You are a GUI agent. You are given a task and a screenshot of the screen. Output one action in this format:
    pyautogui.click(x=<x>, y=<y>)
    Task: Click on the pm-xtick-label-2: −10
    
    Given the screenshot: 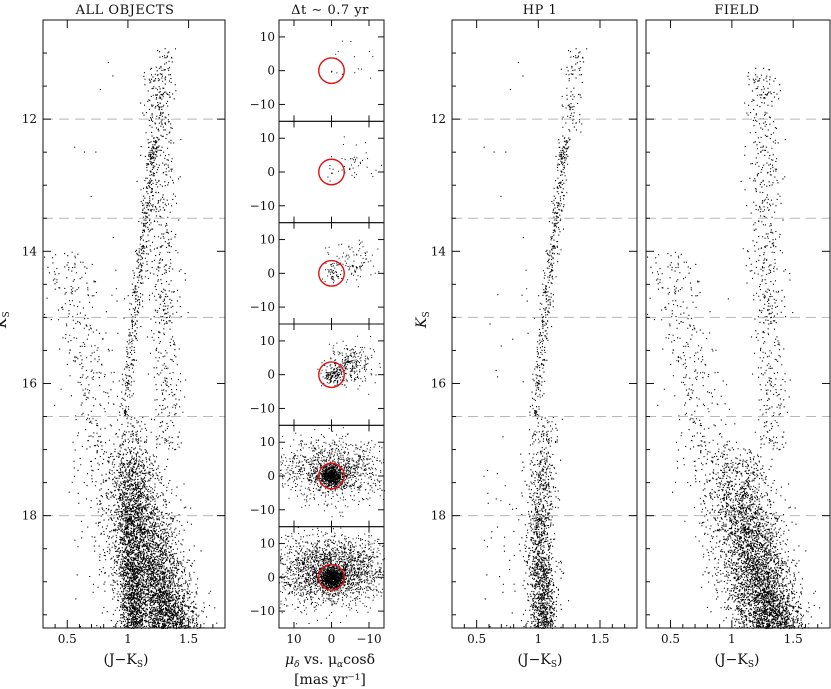 What is the action you would take?
    pyautogui.click(x=368, y=639)
    